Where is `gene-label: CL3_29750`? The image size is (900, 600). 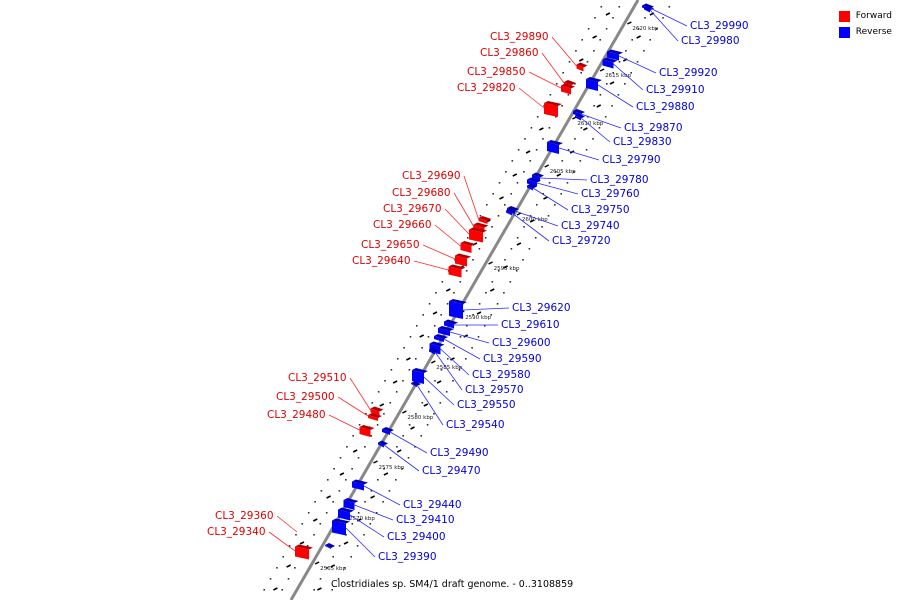 gene-label: CL3_29750 is located at coordinates (600, 210).